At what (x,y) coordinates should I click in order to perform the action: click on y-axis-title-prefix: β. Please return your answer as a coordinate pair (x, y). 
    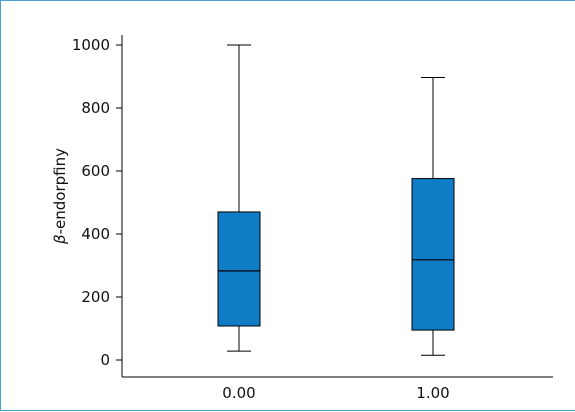
    Looking at the image, I should click on (60, 239).